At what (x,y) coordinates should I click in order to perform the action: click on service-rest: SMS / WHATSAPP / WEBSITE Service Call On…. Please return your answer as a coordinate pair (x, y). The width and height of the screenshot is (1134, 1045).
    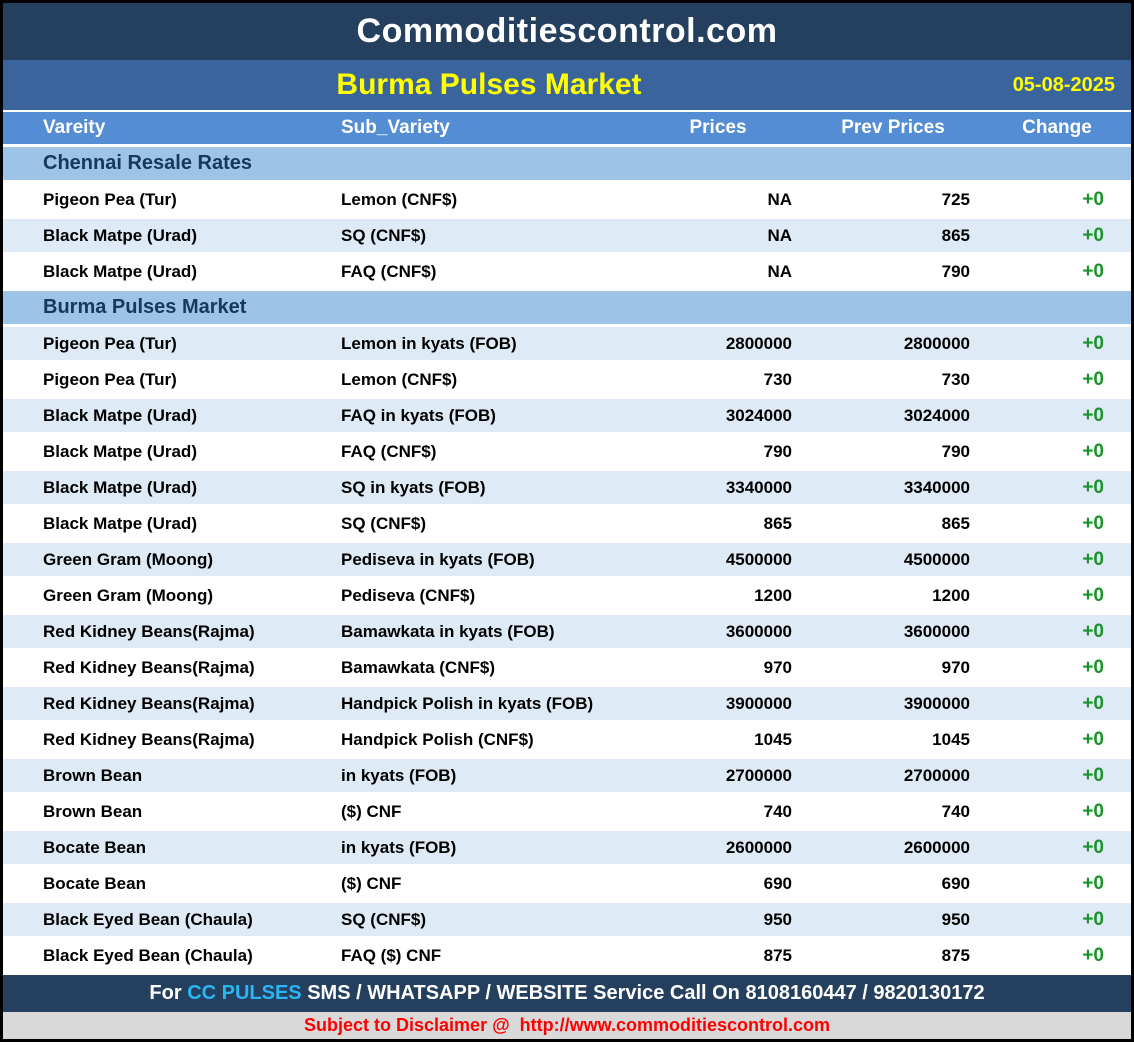
    Looking at the image, I should click on (643, 993).